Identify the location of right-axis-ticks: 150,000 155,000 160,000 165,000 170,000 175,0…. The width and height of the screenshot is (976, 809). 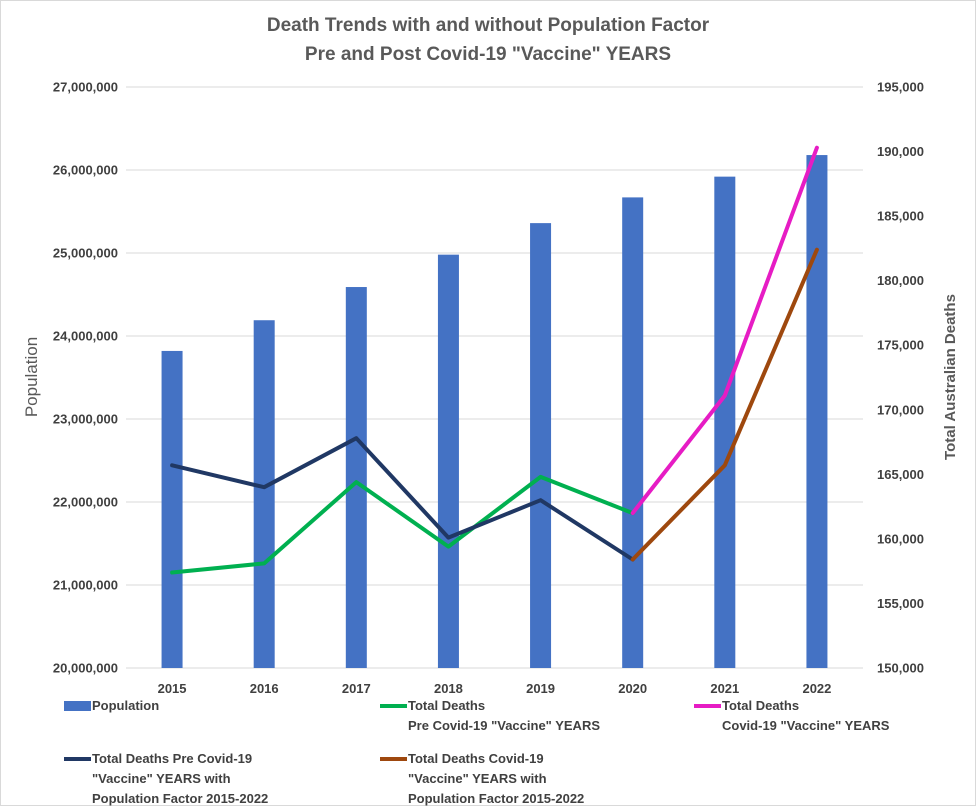
(900, 378).